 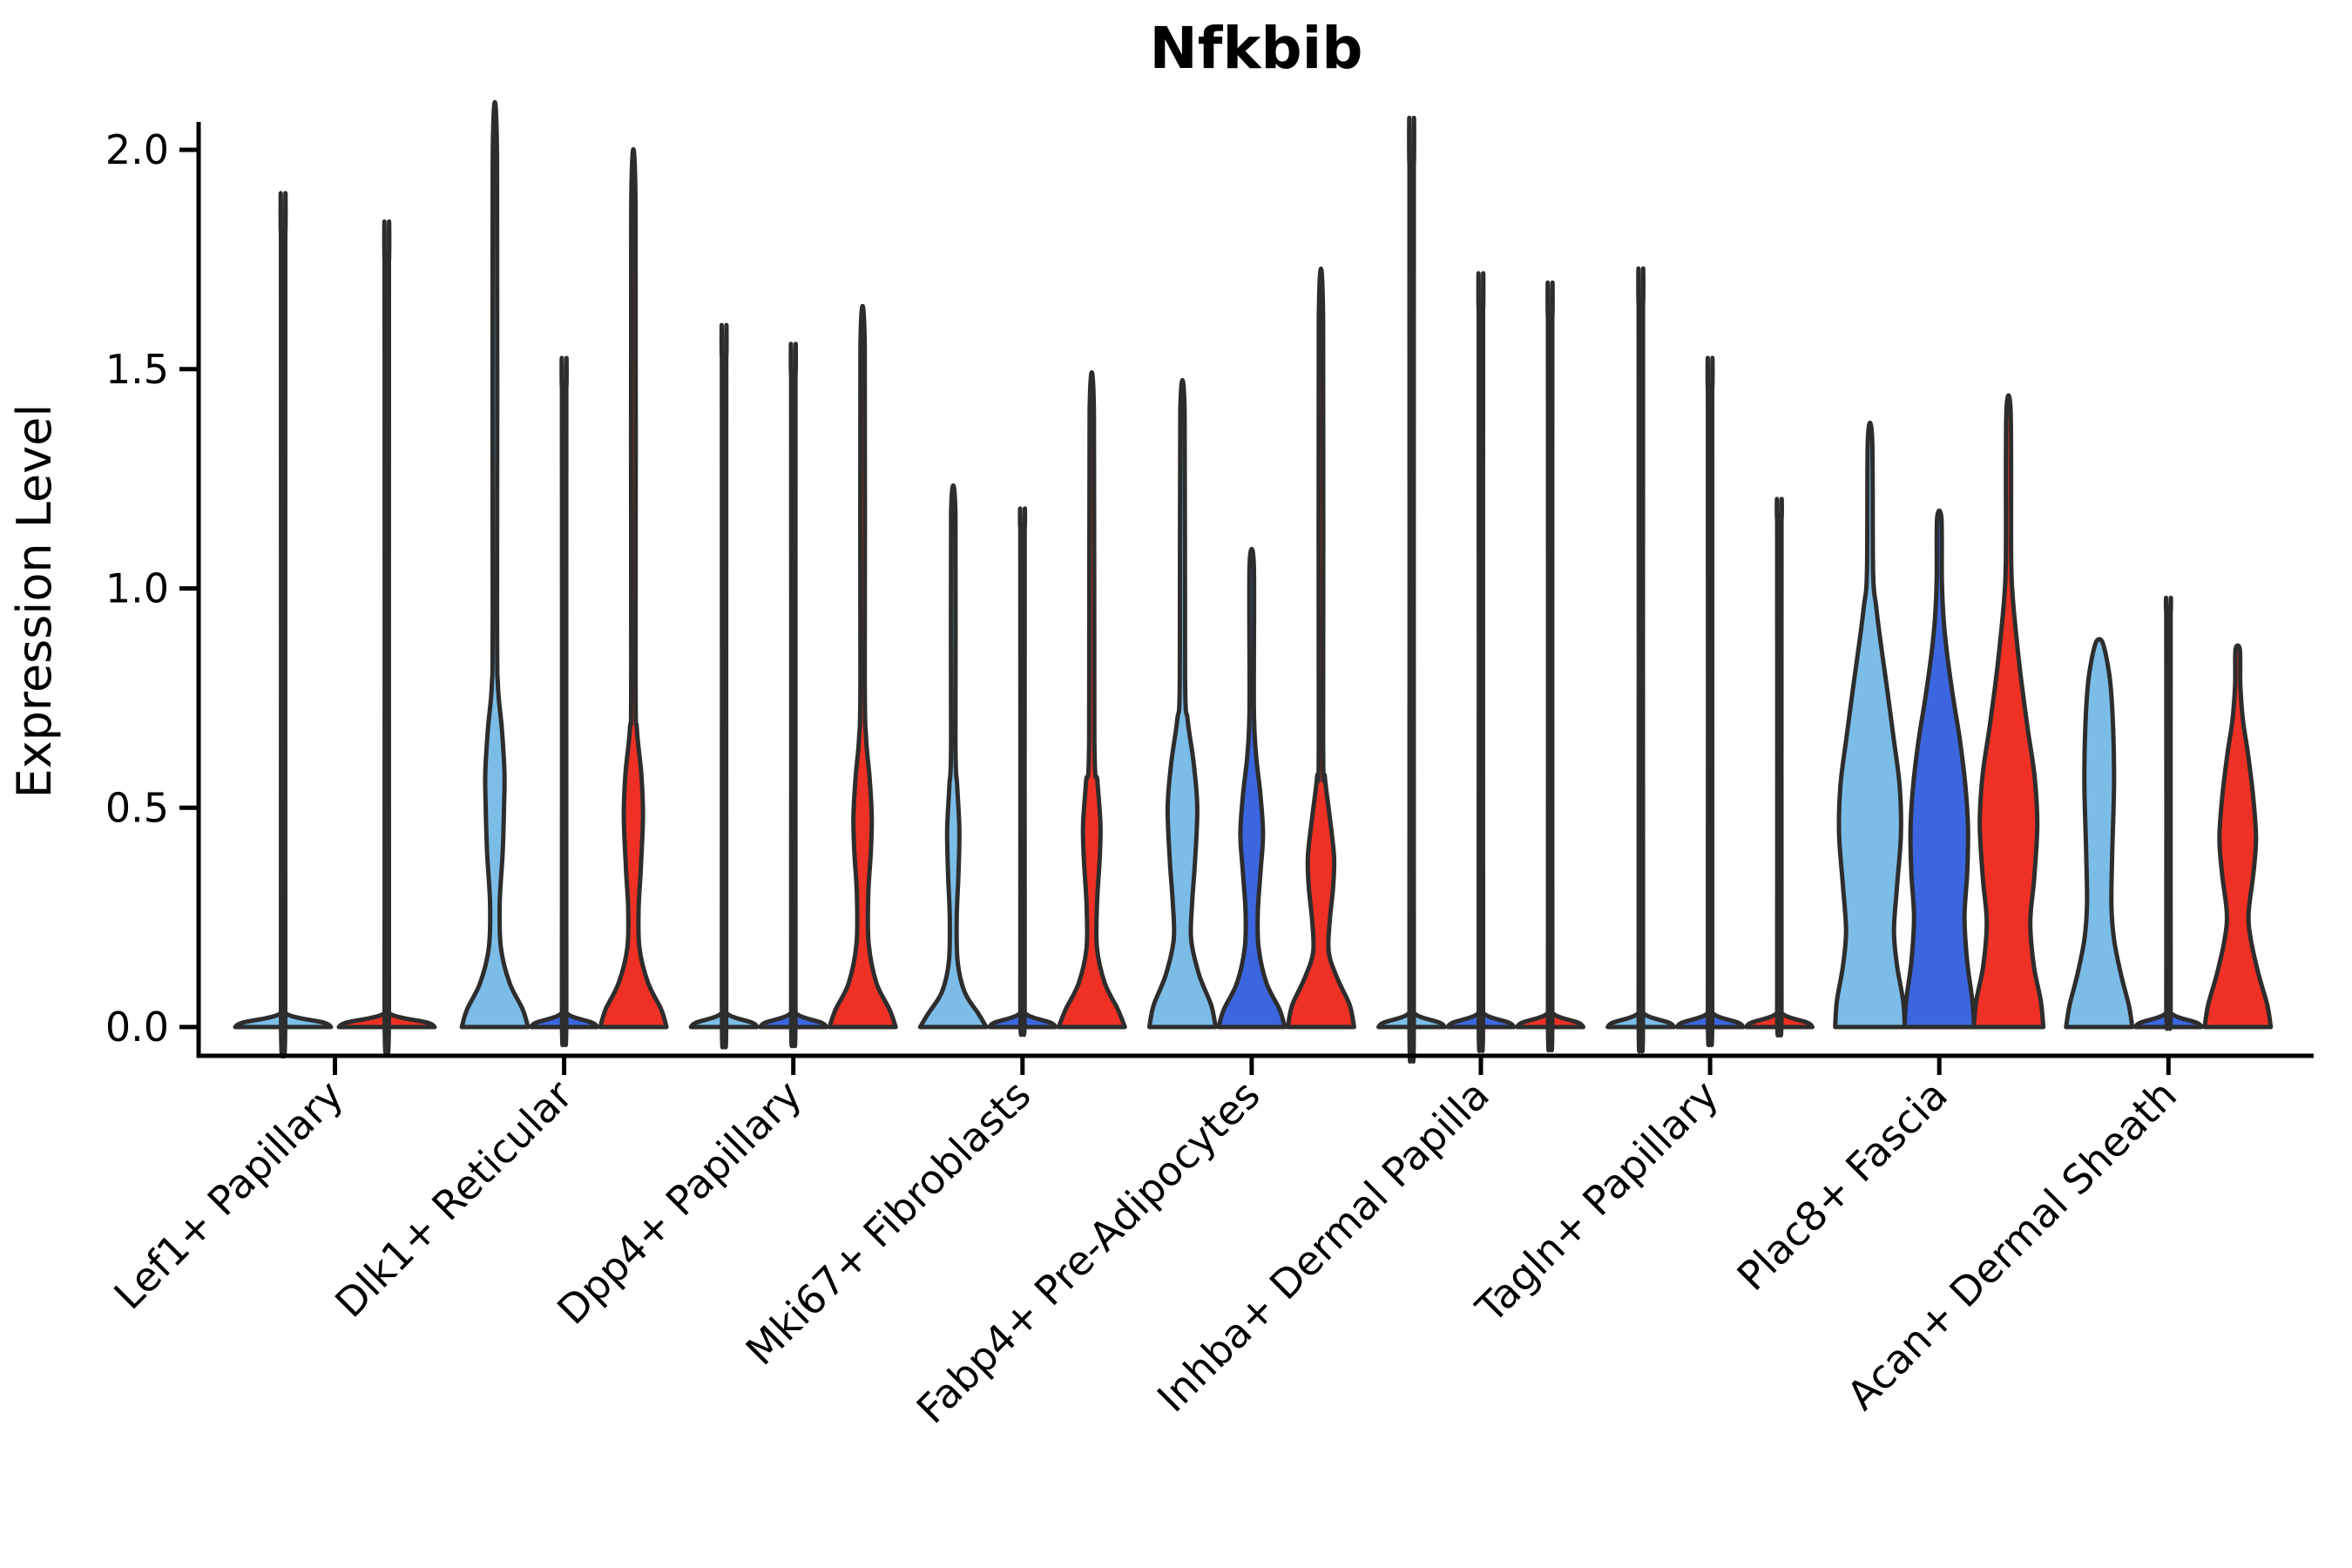 What do you see at coordinates (1843, 1185) in the screenshot?
I see `x-tick-label: Plac8+ Fascia` at bounding box center [1843, 1185].